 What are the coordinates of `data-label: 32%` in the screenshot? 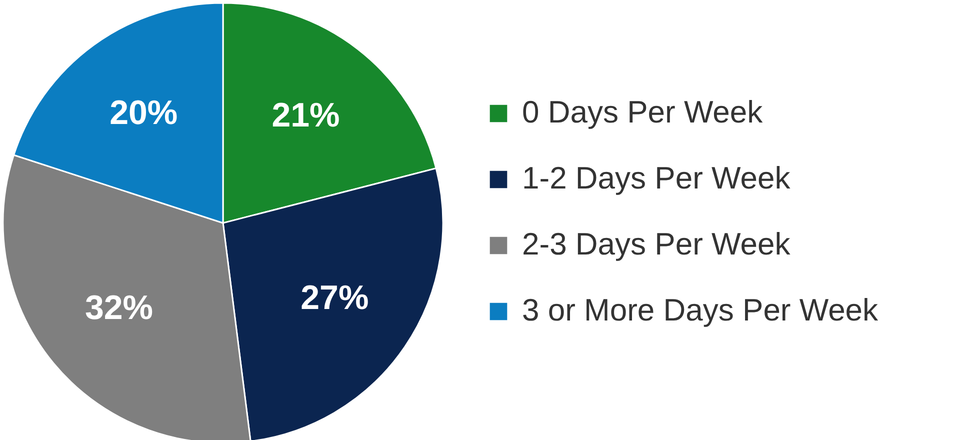 It's located at (119, 308).